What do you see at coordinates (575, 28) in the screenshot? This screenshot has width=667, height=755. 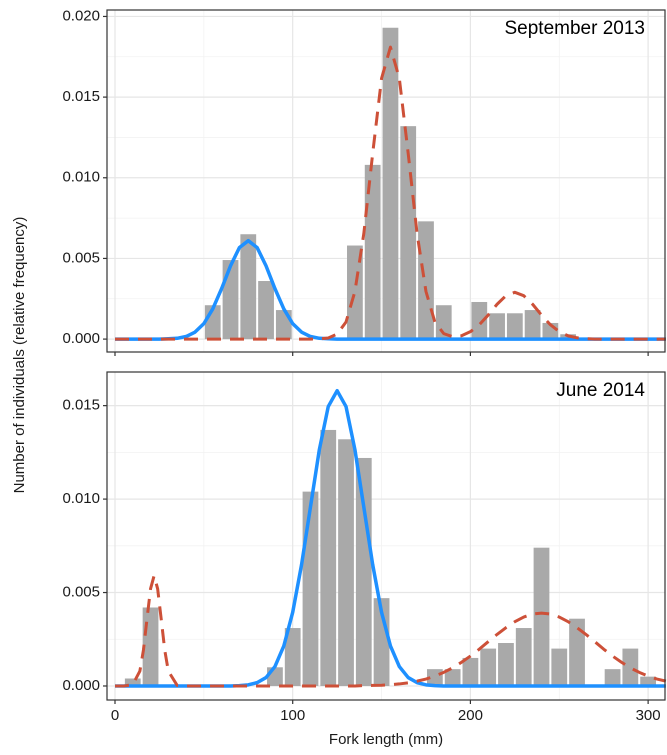 I see `panel-title: September 2013` at bounding box center [575, 28].